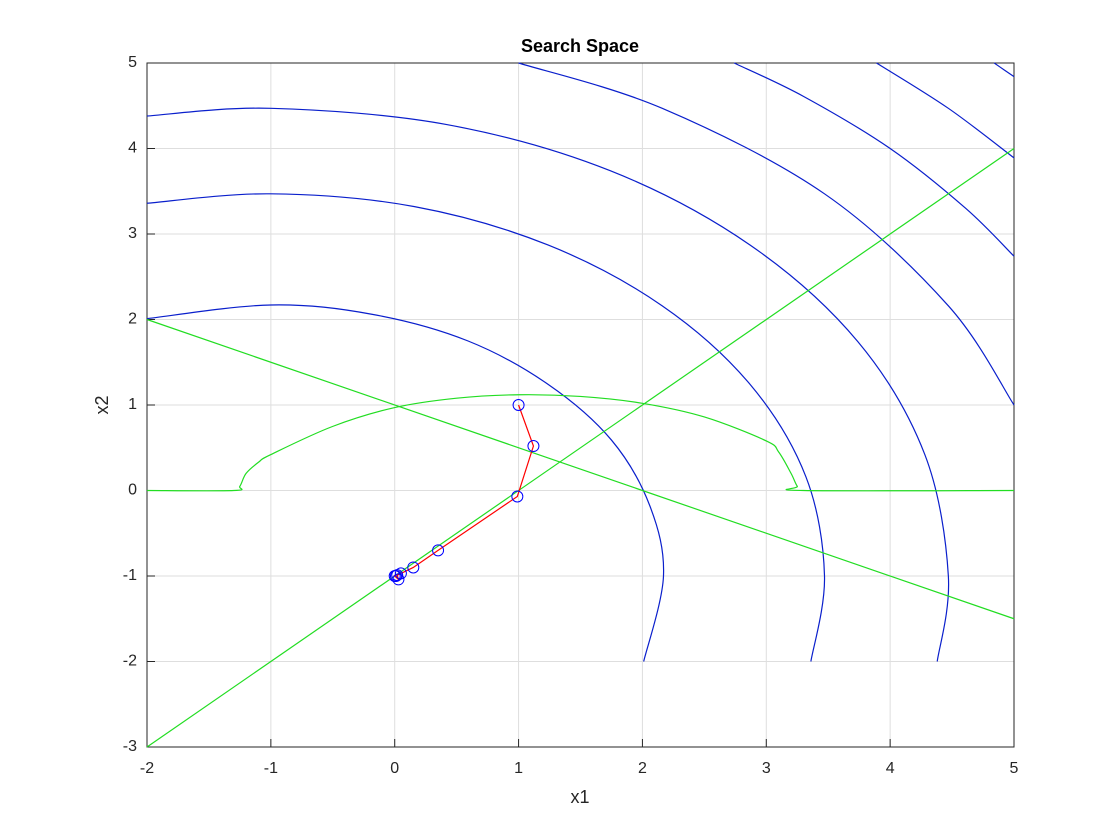  I want to click on y-tick-label: -2, so click(130, 661).